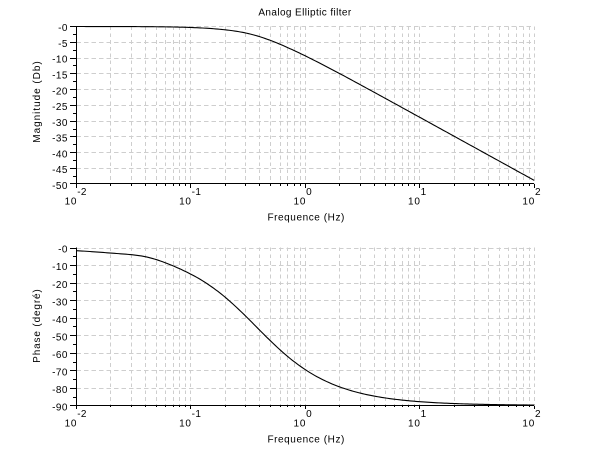 The image size is (610, 461). What do you see at coordinates (60, 139) in the screenshot?
I see `svg-text: -35` at bounding box center [60, 139].